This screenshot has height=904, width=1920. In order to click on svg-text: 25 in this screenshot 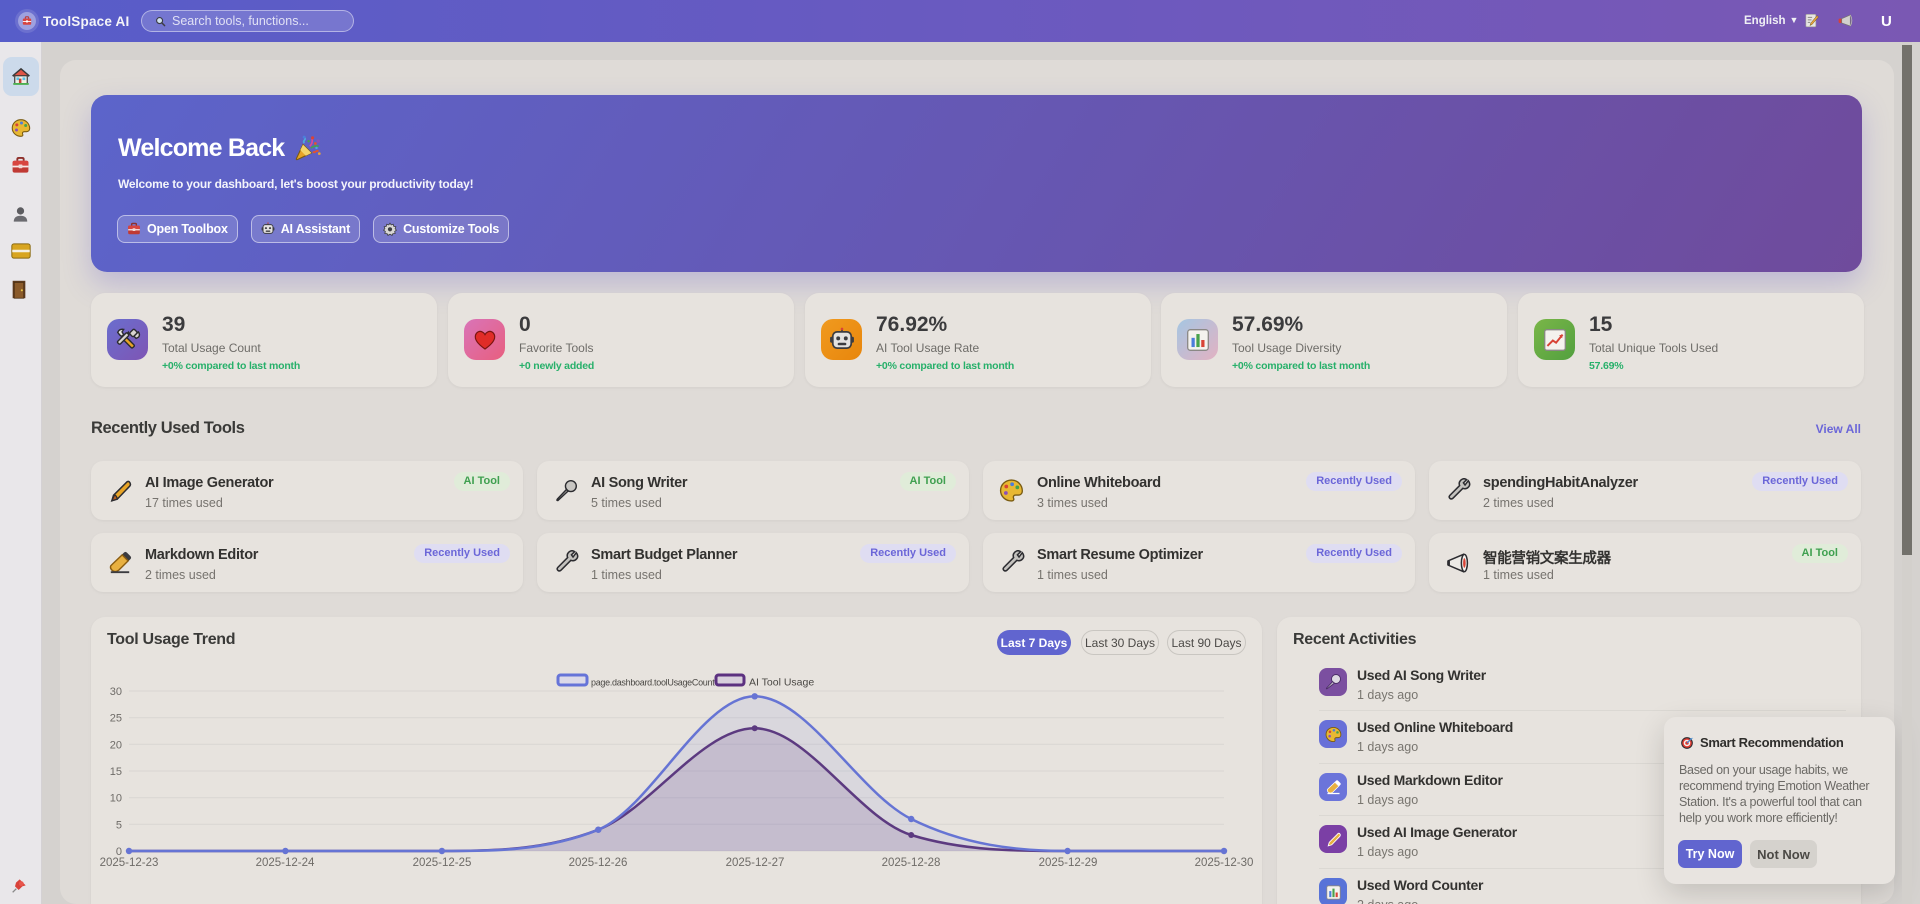, I will do `click(116, 719)`.